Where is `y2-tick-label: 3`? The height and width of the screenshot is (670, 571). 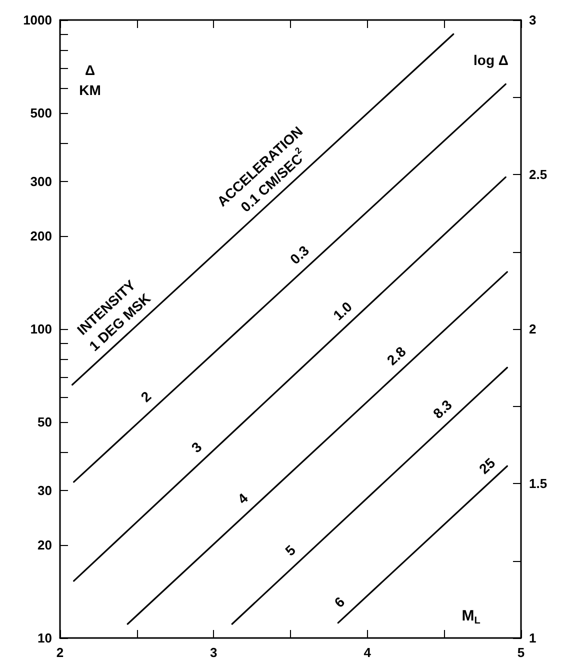
y2-tick-label: 3 is located at coordinates (532, 20).